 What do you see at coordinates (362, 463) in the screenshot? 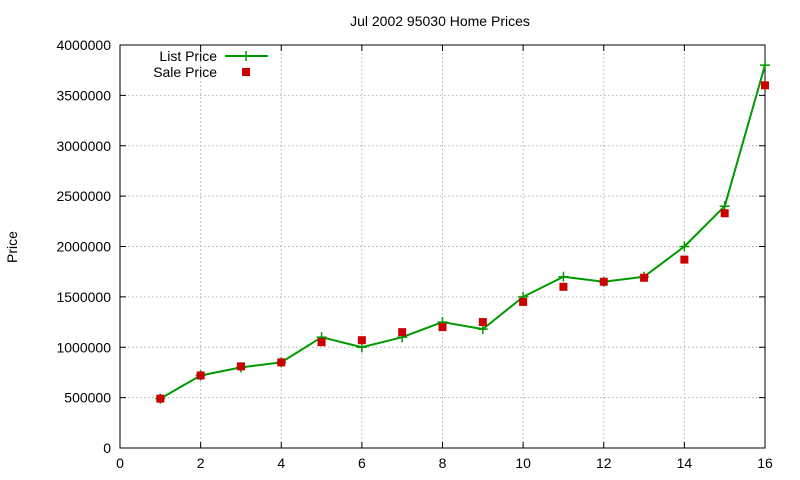
I see `x-tick-label: 6` at bounding box center [362, 463].